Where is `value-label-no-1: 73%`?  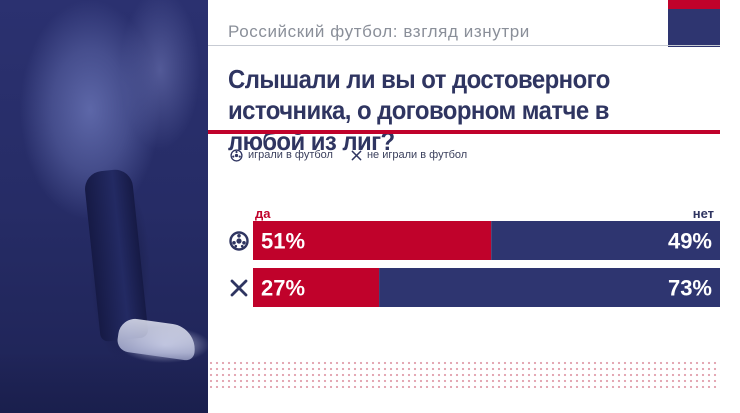
value-label-no-1: 73% is located at coordinates (690, 288).